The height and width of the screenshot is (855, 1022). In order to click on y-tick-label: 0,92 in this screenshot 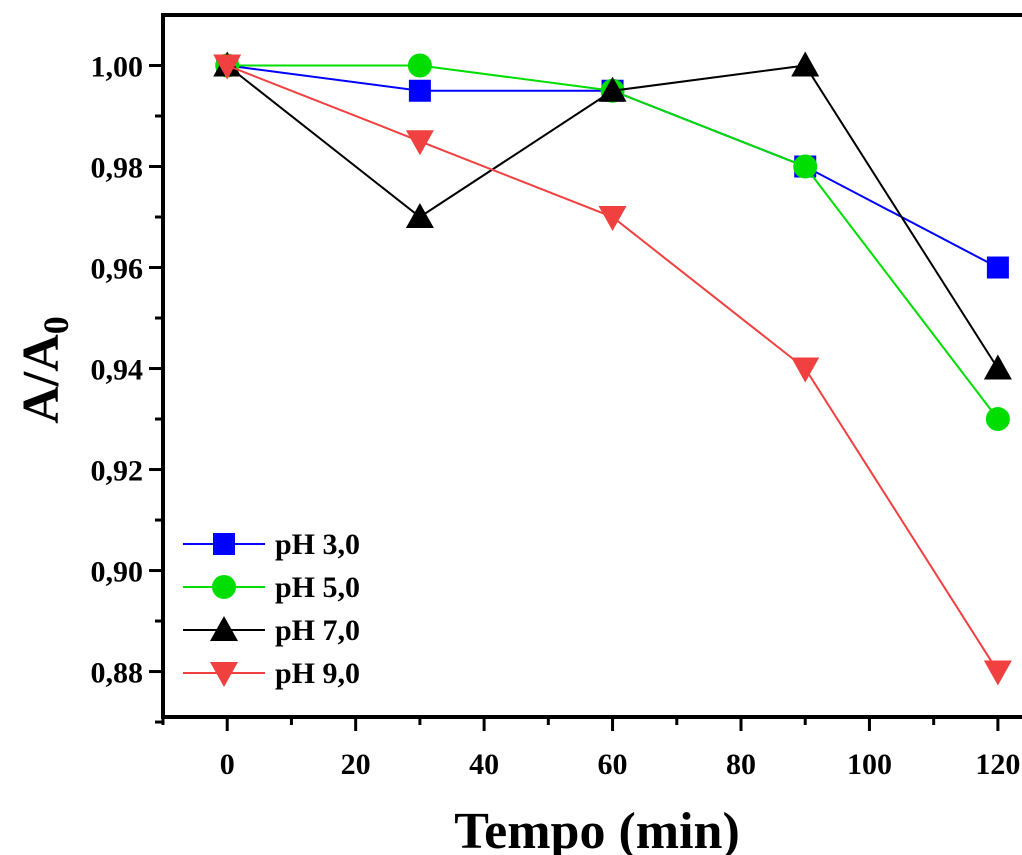, I will do `click(117, 471)`.